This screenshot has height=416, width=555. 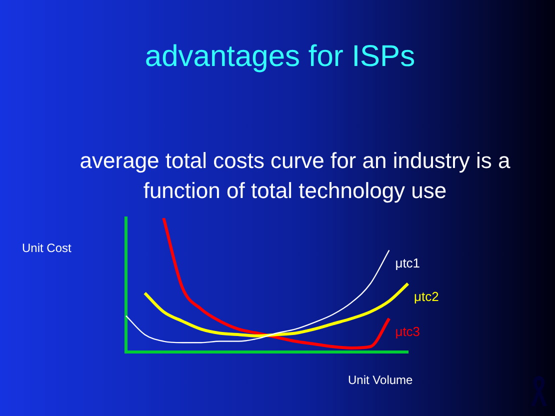 I want to click on chart-title: advantages for ISPs, so click(x=280, y=57).